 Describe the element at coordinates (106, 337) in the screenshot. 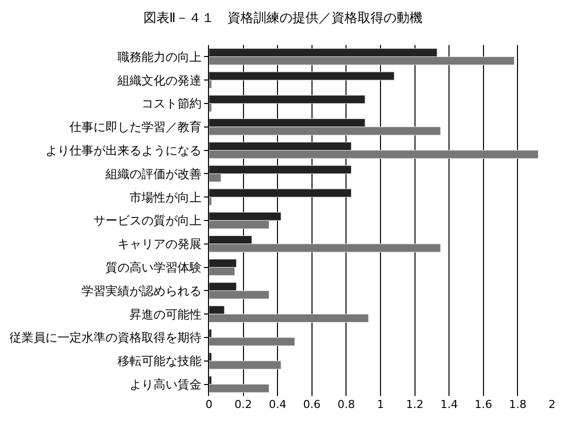

I see `y-tick-label: 従業員に一定水準の資格取得を期待` at that location.